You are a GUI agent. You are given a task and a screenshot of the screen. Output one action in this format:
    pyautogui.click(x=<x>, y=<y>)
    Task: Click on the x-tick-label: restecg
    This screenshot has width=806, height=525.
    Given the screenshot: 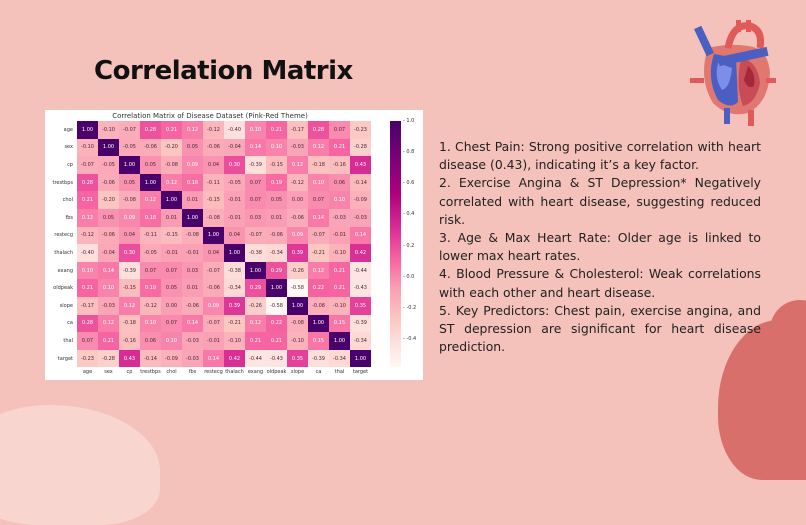 What is the action you would take?
    pyautogui.click(x=213, y=372)
    